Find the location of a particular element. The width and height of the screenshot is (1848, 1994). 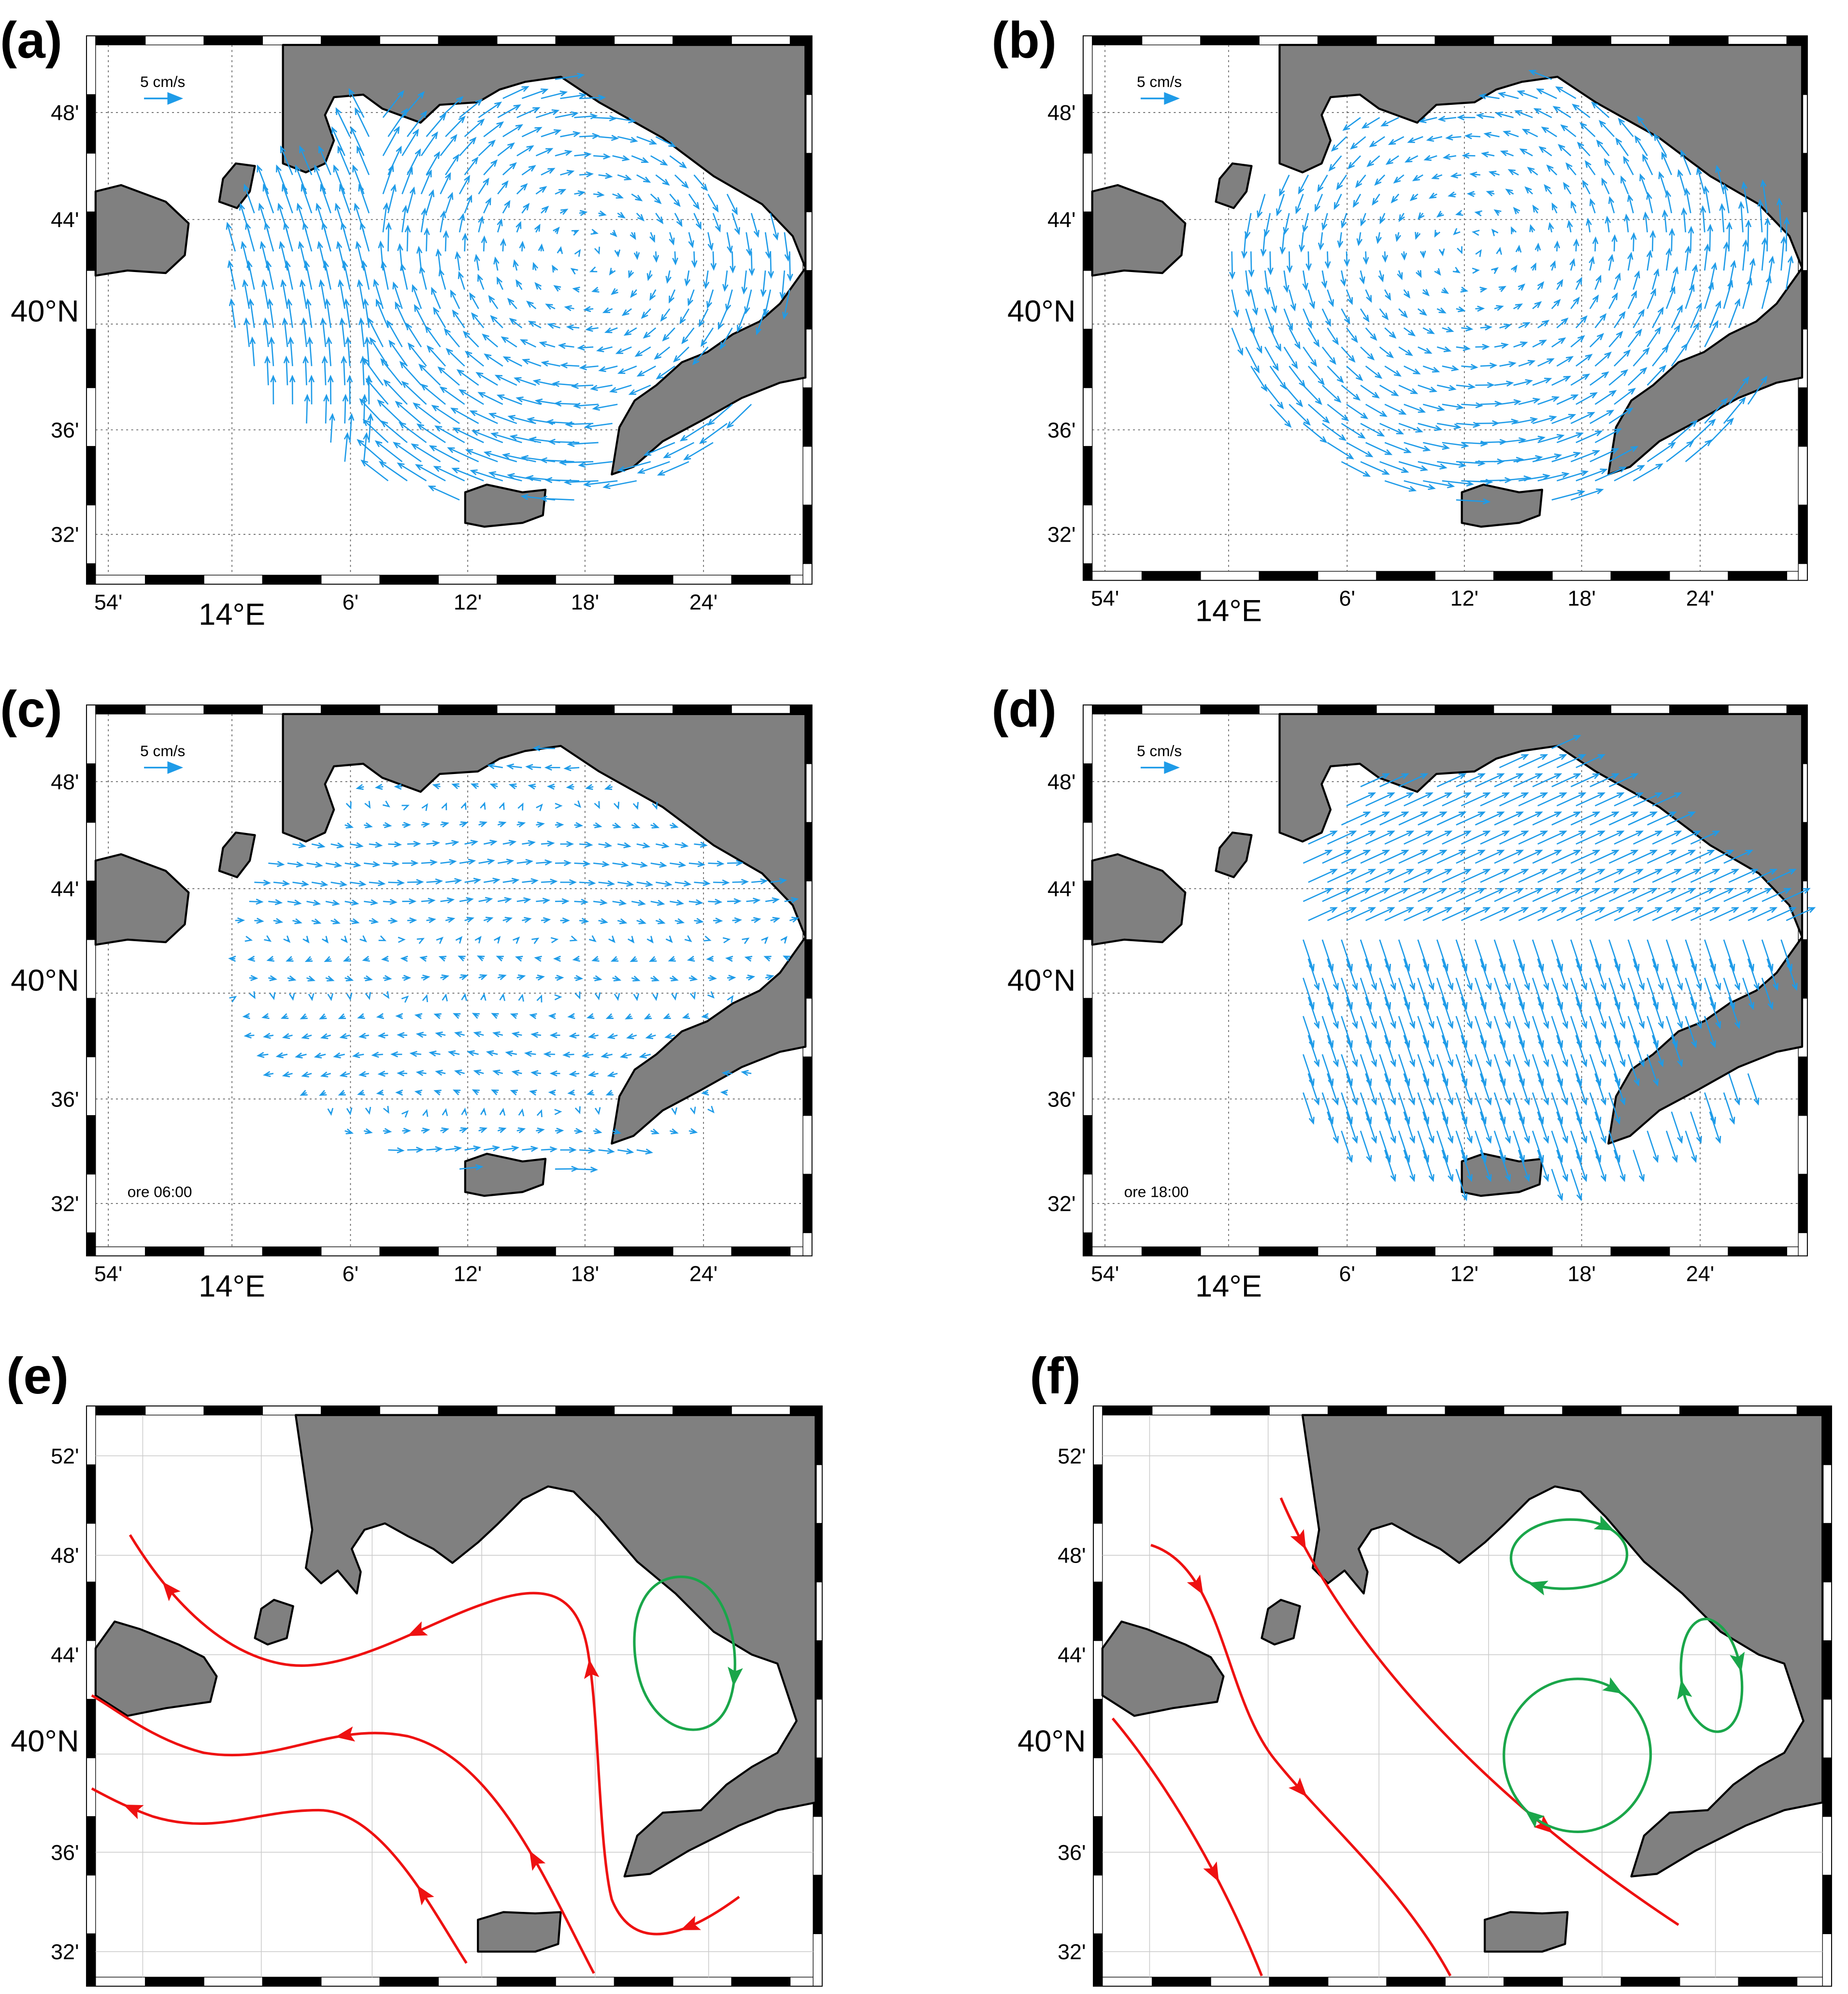

y-tick-label: 48' is located at coordinates (1061, 782).